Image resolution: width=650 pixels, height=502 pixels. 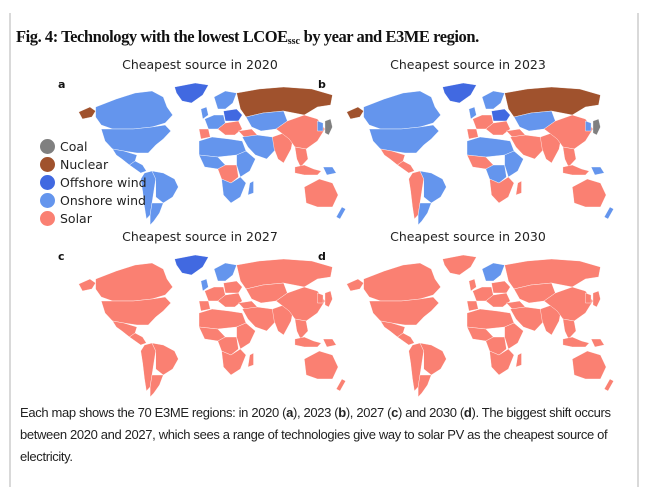 I want to click on figure-title-main: Fig. 4: Technology with the lowest LCOE, so click(x=152, y=36).